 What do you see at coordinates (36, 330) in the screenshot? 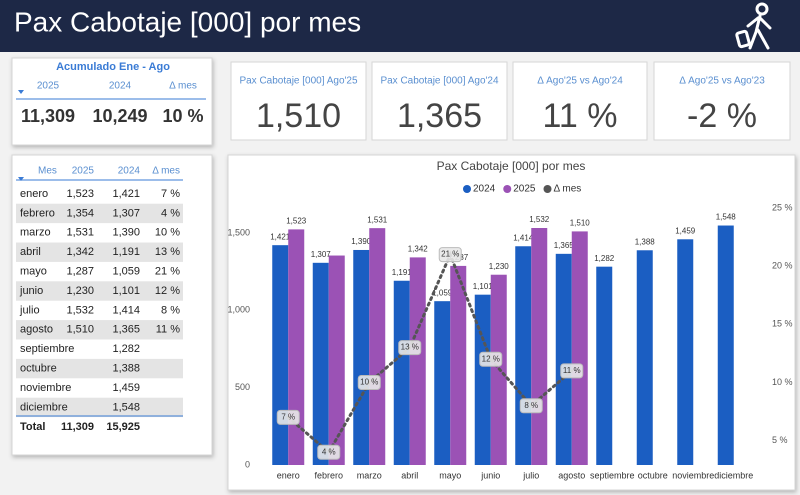
I see `table-cell: agosto` at bounding box center [36, 330].